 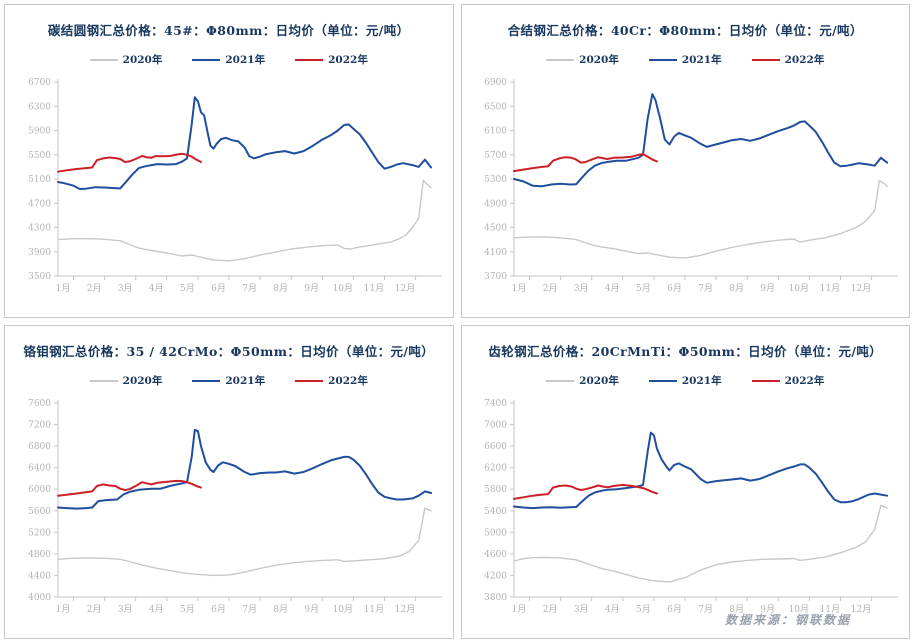 I want to click on svg-text: 4200, so click(x=495, y=576).